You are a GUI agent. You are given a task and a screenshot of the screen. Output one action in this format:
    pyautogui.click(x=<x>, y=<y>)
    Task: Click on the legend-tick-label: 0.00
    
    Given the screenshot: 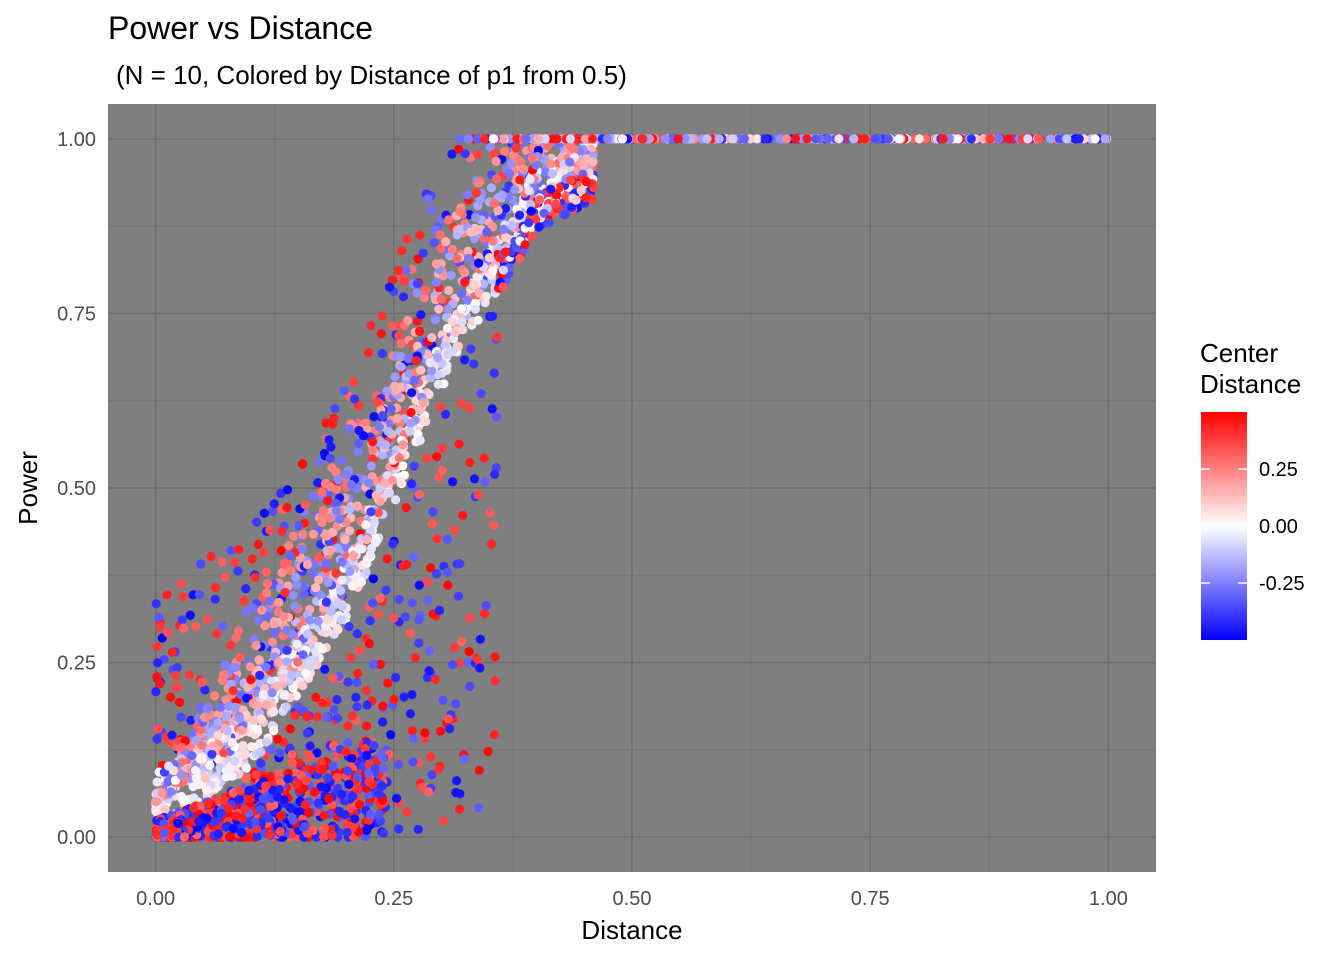 What is the action you would take?
    pyautogui.click(x=1278, y=527)
    